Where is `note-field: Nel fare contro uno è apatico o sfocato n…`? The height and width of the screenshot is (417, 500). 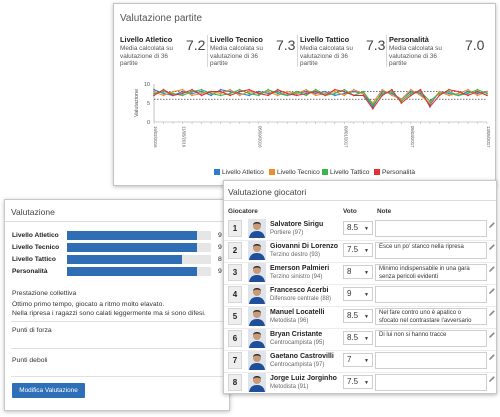
note-field: Nel fare contro uno è apatico o sfocato n… is located at coordinates (431, 316).